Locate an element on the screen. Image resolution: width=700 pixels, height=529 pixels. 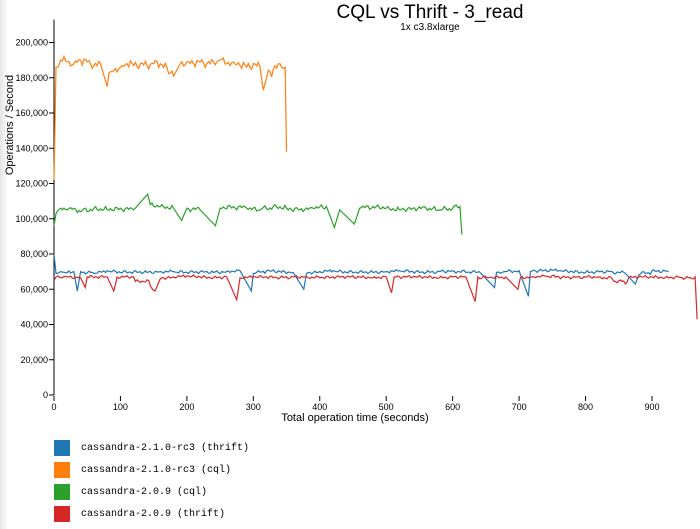
legend-item: cassandra-2.0.9 (thrift) is located at coordinates (139, 514).